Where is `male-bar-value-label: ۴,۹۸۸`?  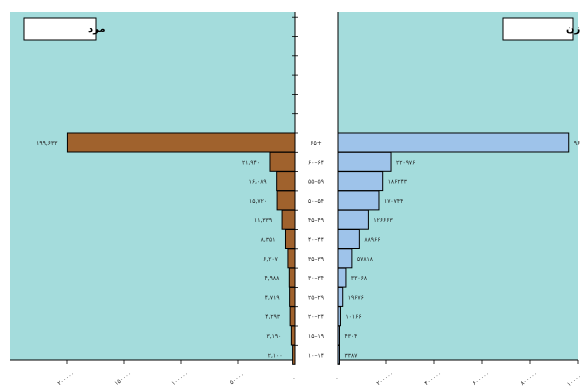 male-bar-value-label: ۴,۹۸۸ is located at coordinates (273, 278).